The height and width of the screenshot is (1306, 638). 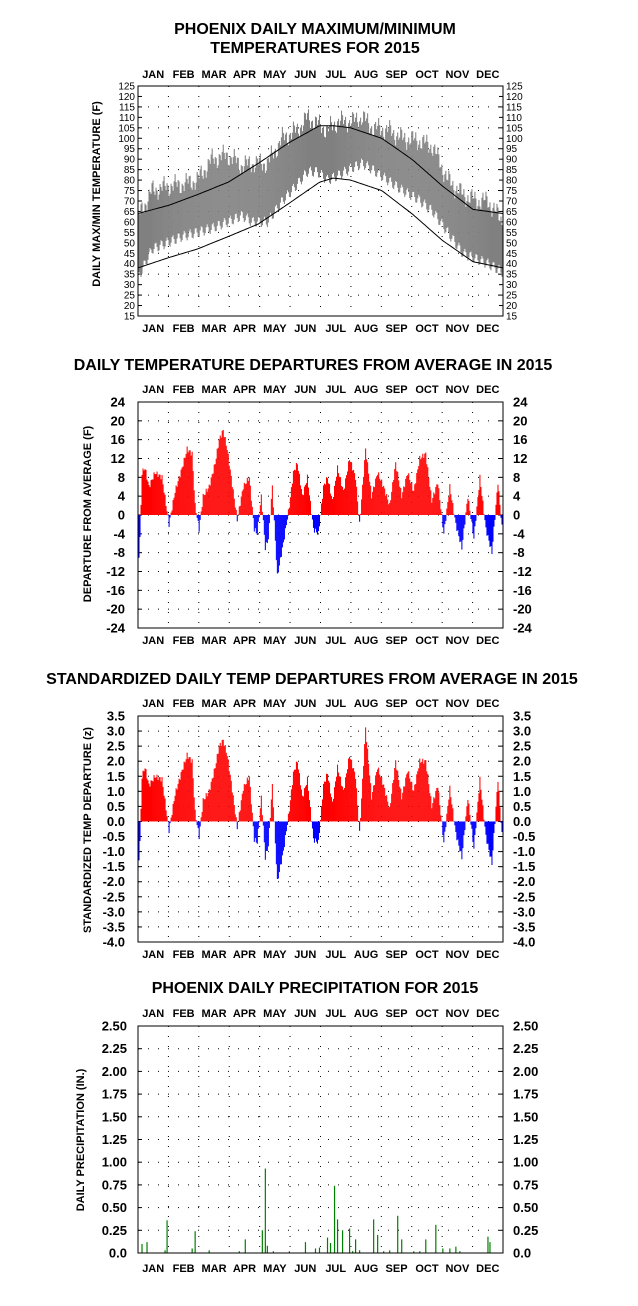 I want to click on chart4-month-top-jan: JAN, so click(x=153, y=1014).